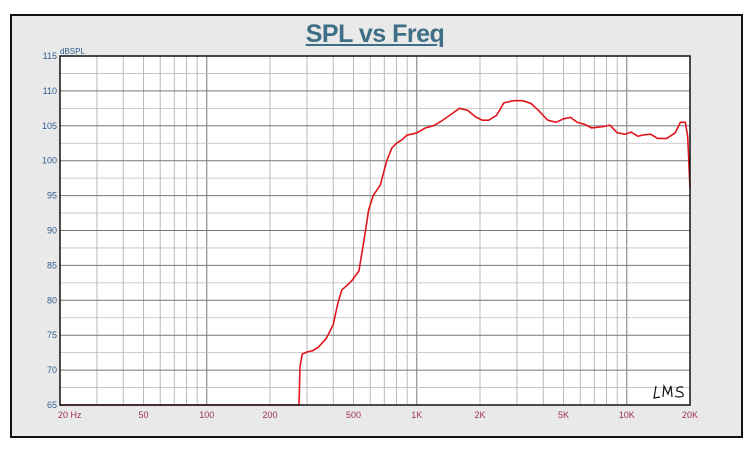 Image resolution: width=750 pixels, height=449 pixels. What do you see at coordinates (375, 34) in the screenshot?
I see `chart-title: SPL vs Freq` at bounding box center [375, 34].